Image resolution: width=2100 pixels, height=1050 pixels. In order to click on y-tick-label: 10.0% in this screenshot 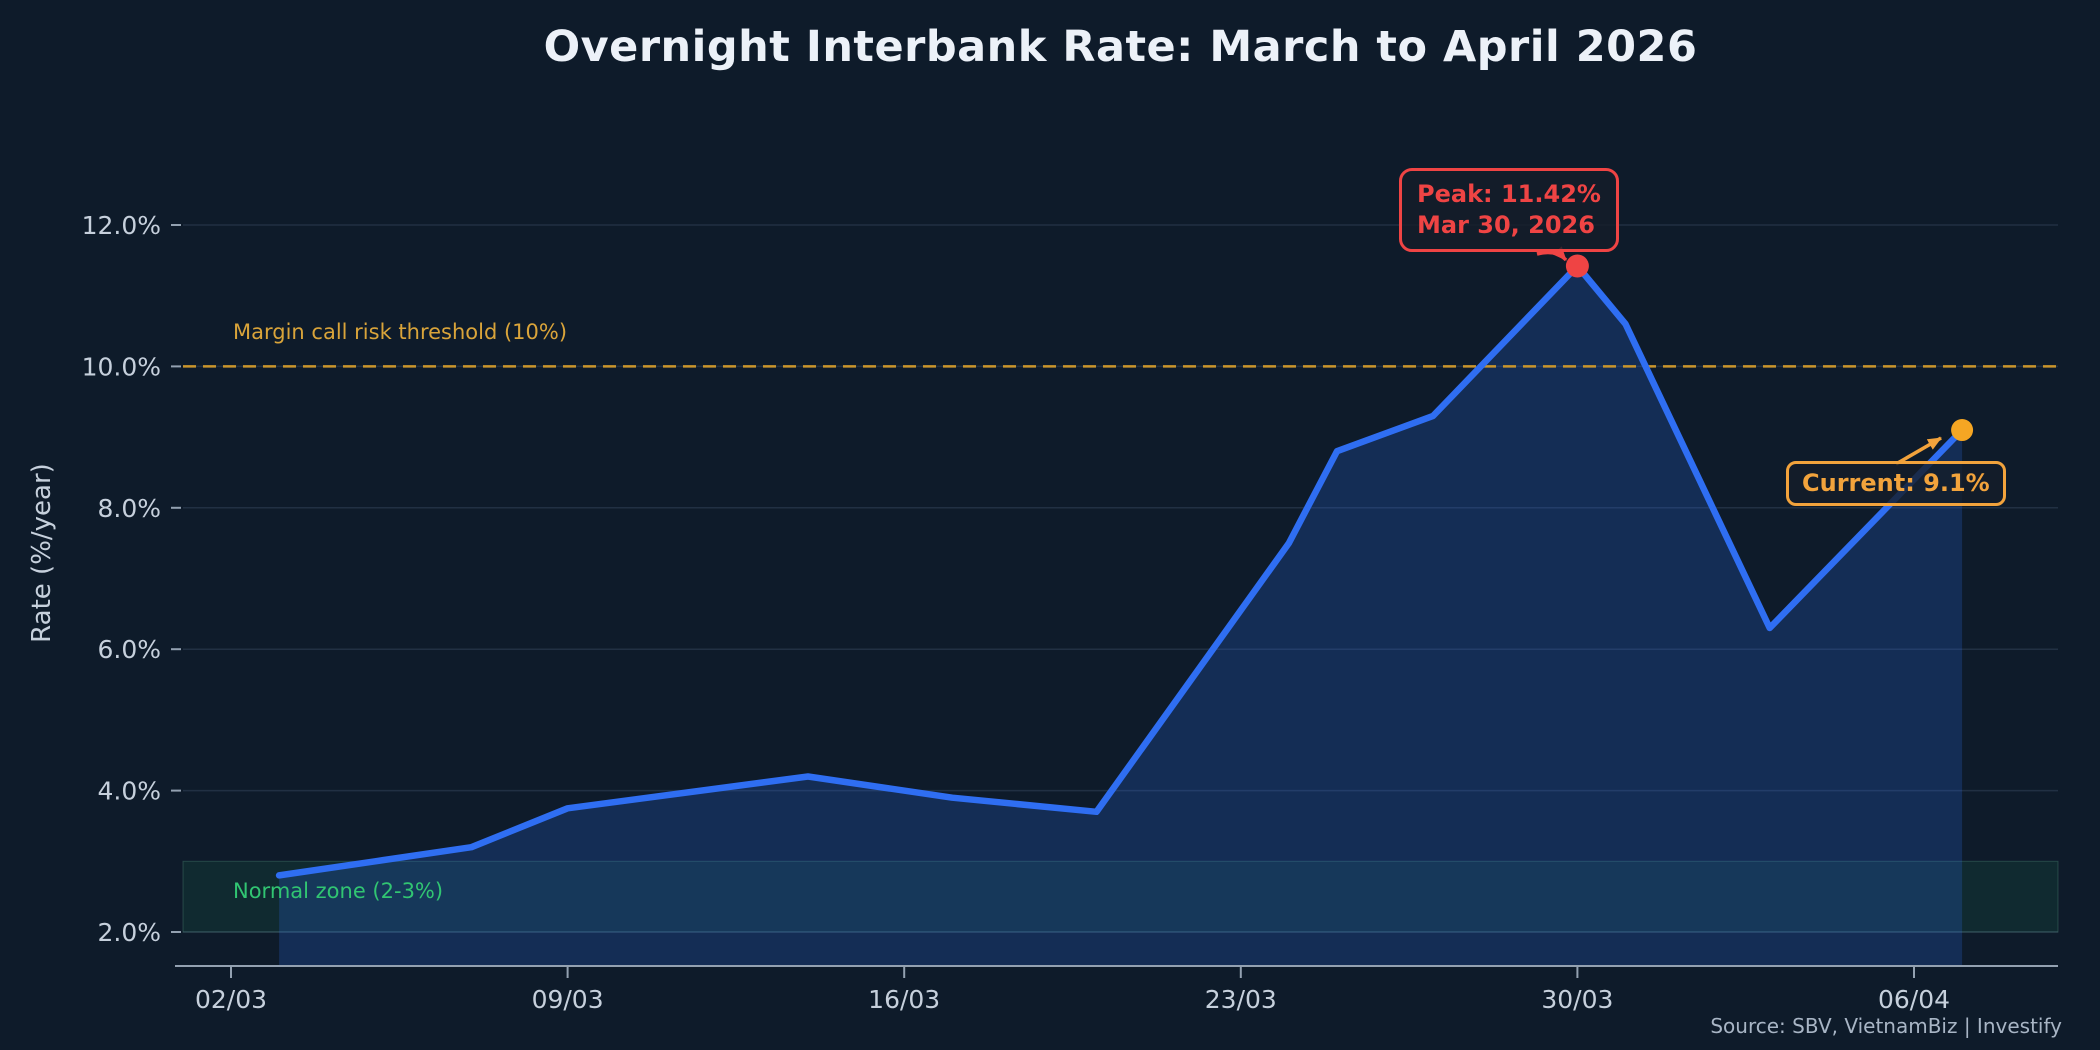, I will do `click(121, 366)`.